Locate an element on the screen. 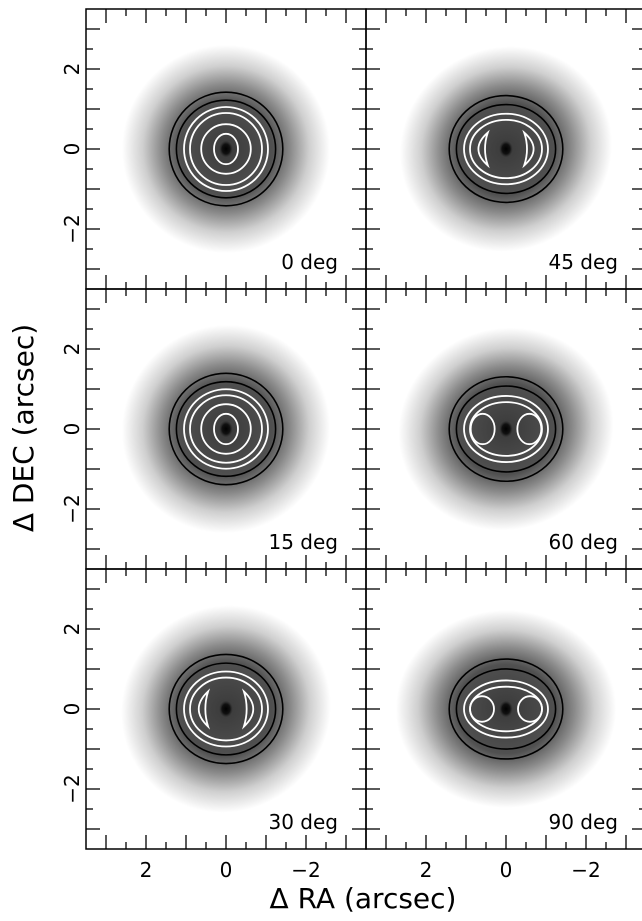 Image resolution: width=642 pixels, height=921 pixels. panel-angle-label: 45 deg is located at coordinates (583, 262).